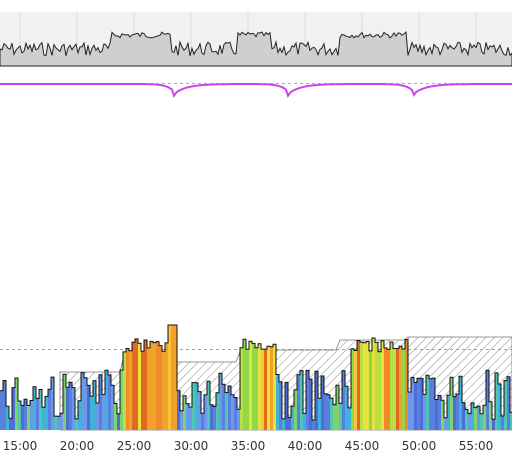  I want to click on purple-panel, so click(256, 91).